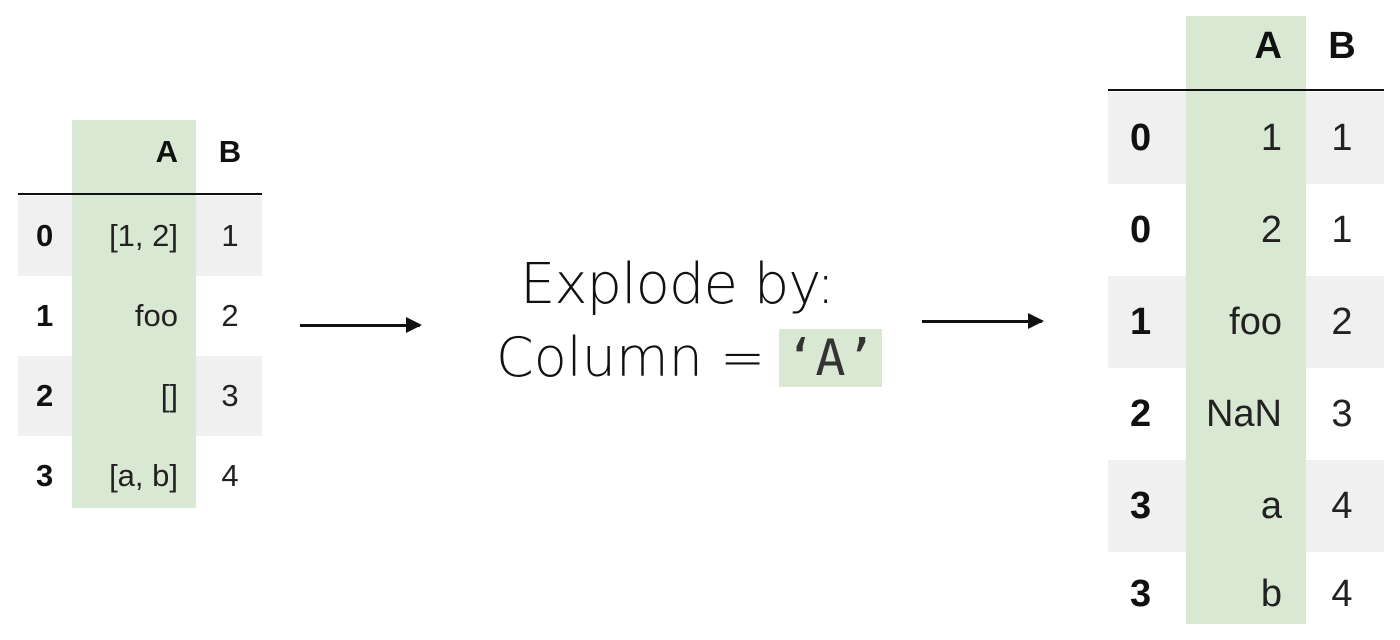 This screenshot has width=1400, height=640. I want to click on cell-a: [1, 2], so click(143, 235).